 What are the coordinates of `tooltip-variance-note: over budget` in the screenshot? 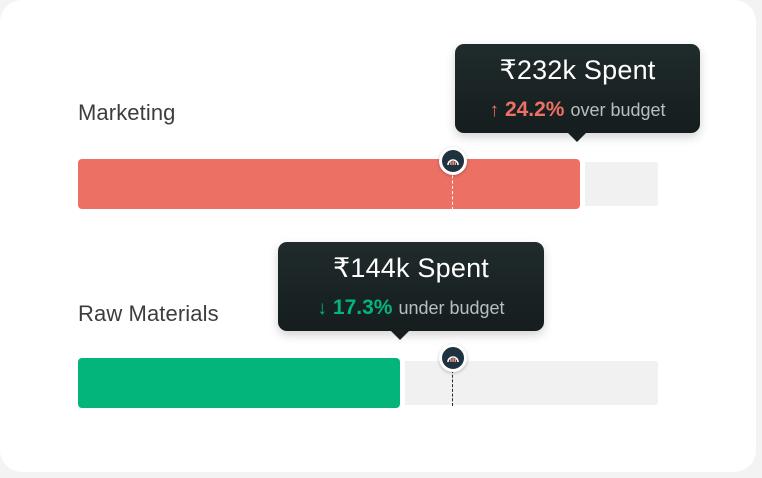 It's located at (618, 110).